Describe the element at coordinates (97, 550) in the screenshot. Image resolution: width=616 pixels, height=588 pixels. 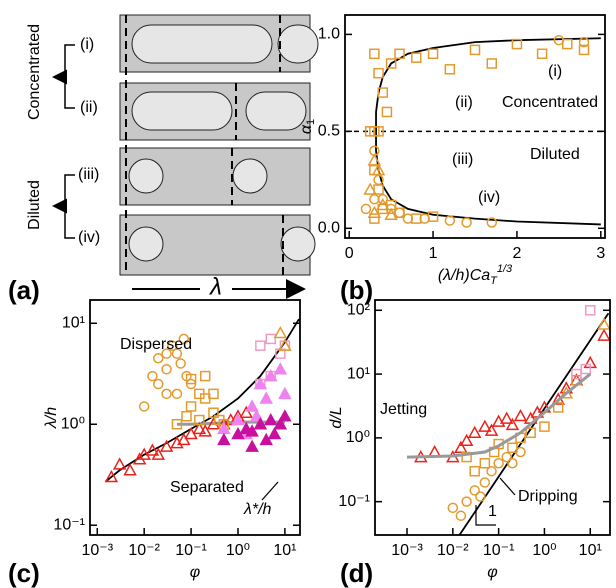
I see `x-tick-label: 10⁻³` at that location.